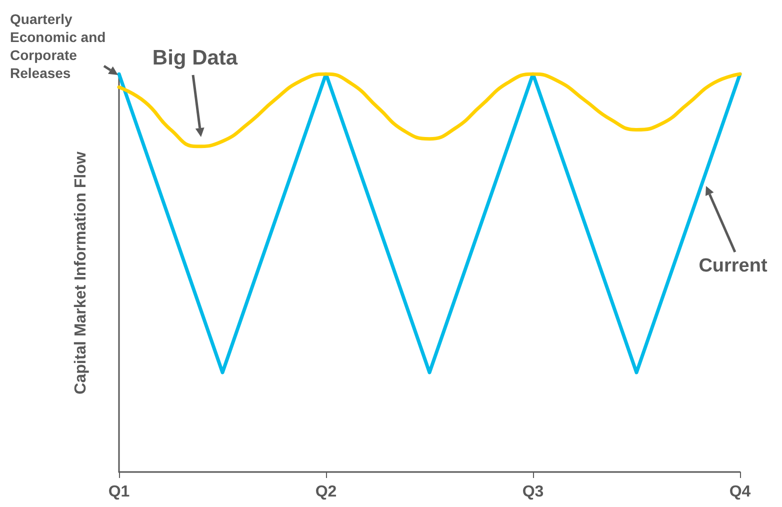 Image resolution: width=782 pixels, height=507 pixels. I want to click on y-axis-title: Capital Market Information Flow, so click(81, 272).